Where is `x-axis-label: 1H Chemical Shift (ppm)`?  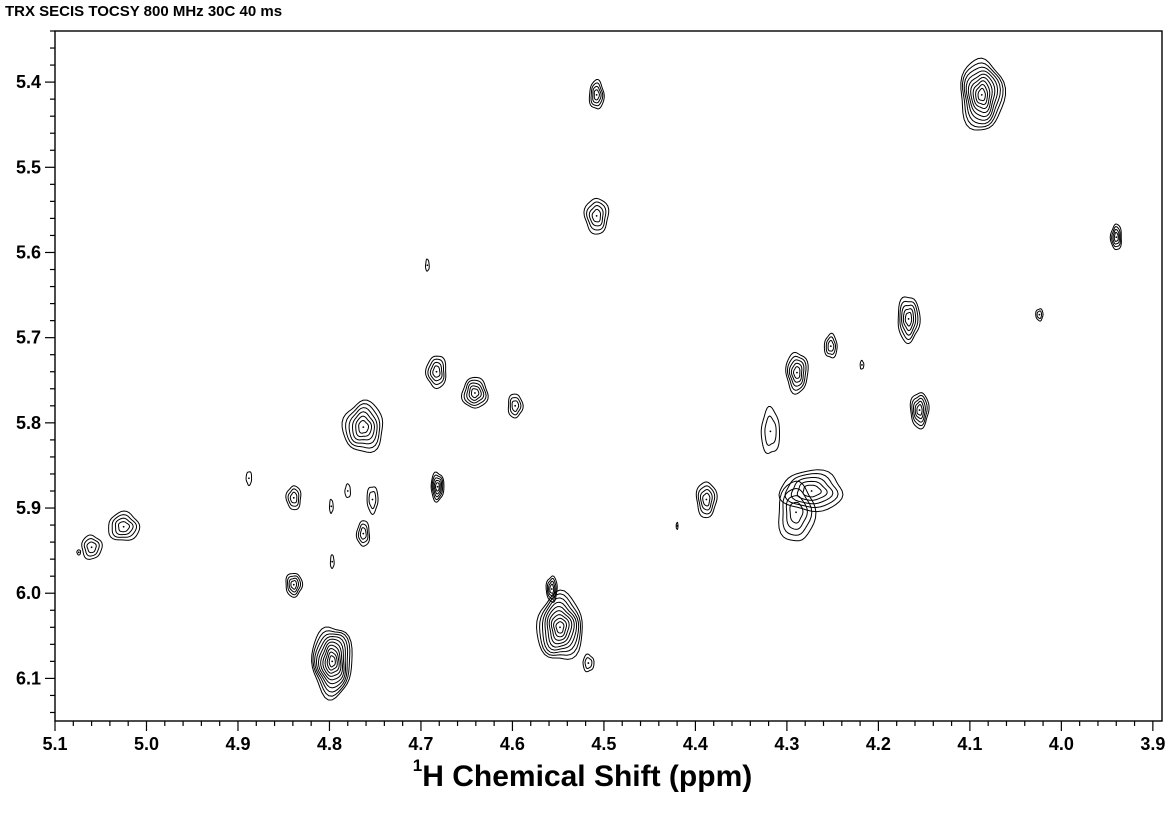
x-axis-label: 1H Chemical Shift (ppm) is located at coordinates (582, 775).